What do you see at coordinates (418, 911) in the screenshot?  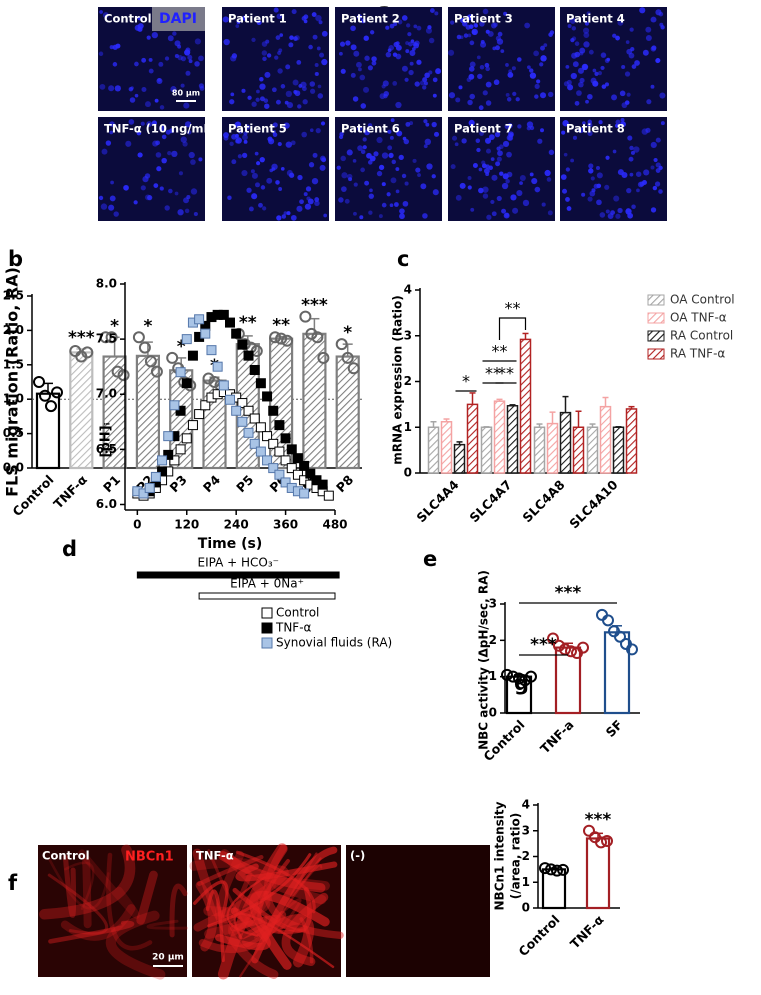 I see `micrograph` at bounding box center [418, 911].